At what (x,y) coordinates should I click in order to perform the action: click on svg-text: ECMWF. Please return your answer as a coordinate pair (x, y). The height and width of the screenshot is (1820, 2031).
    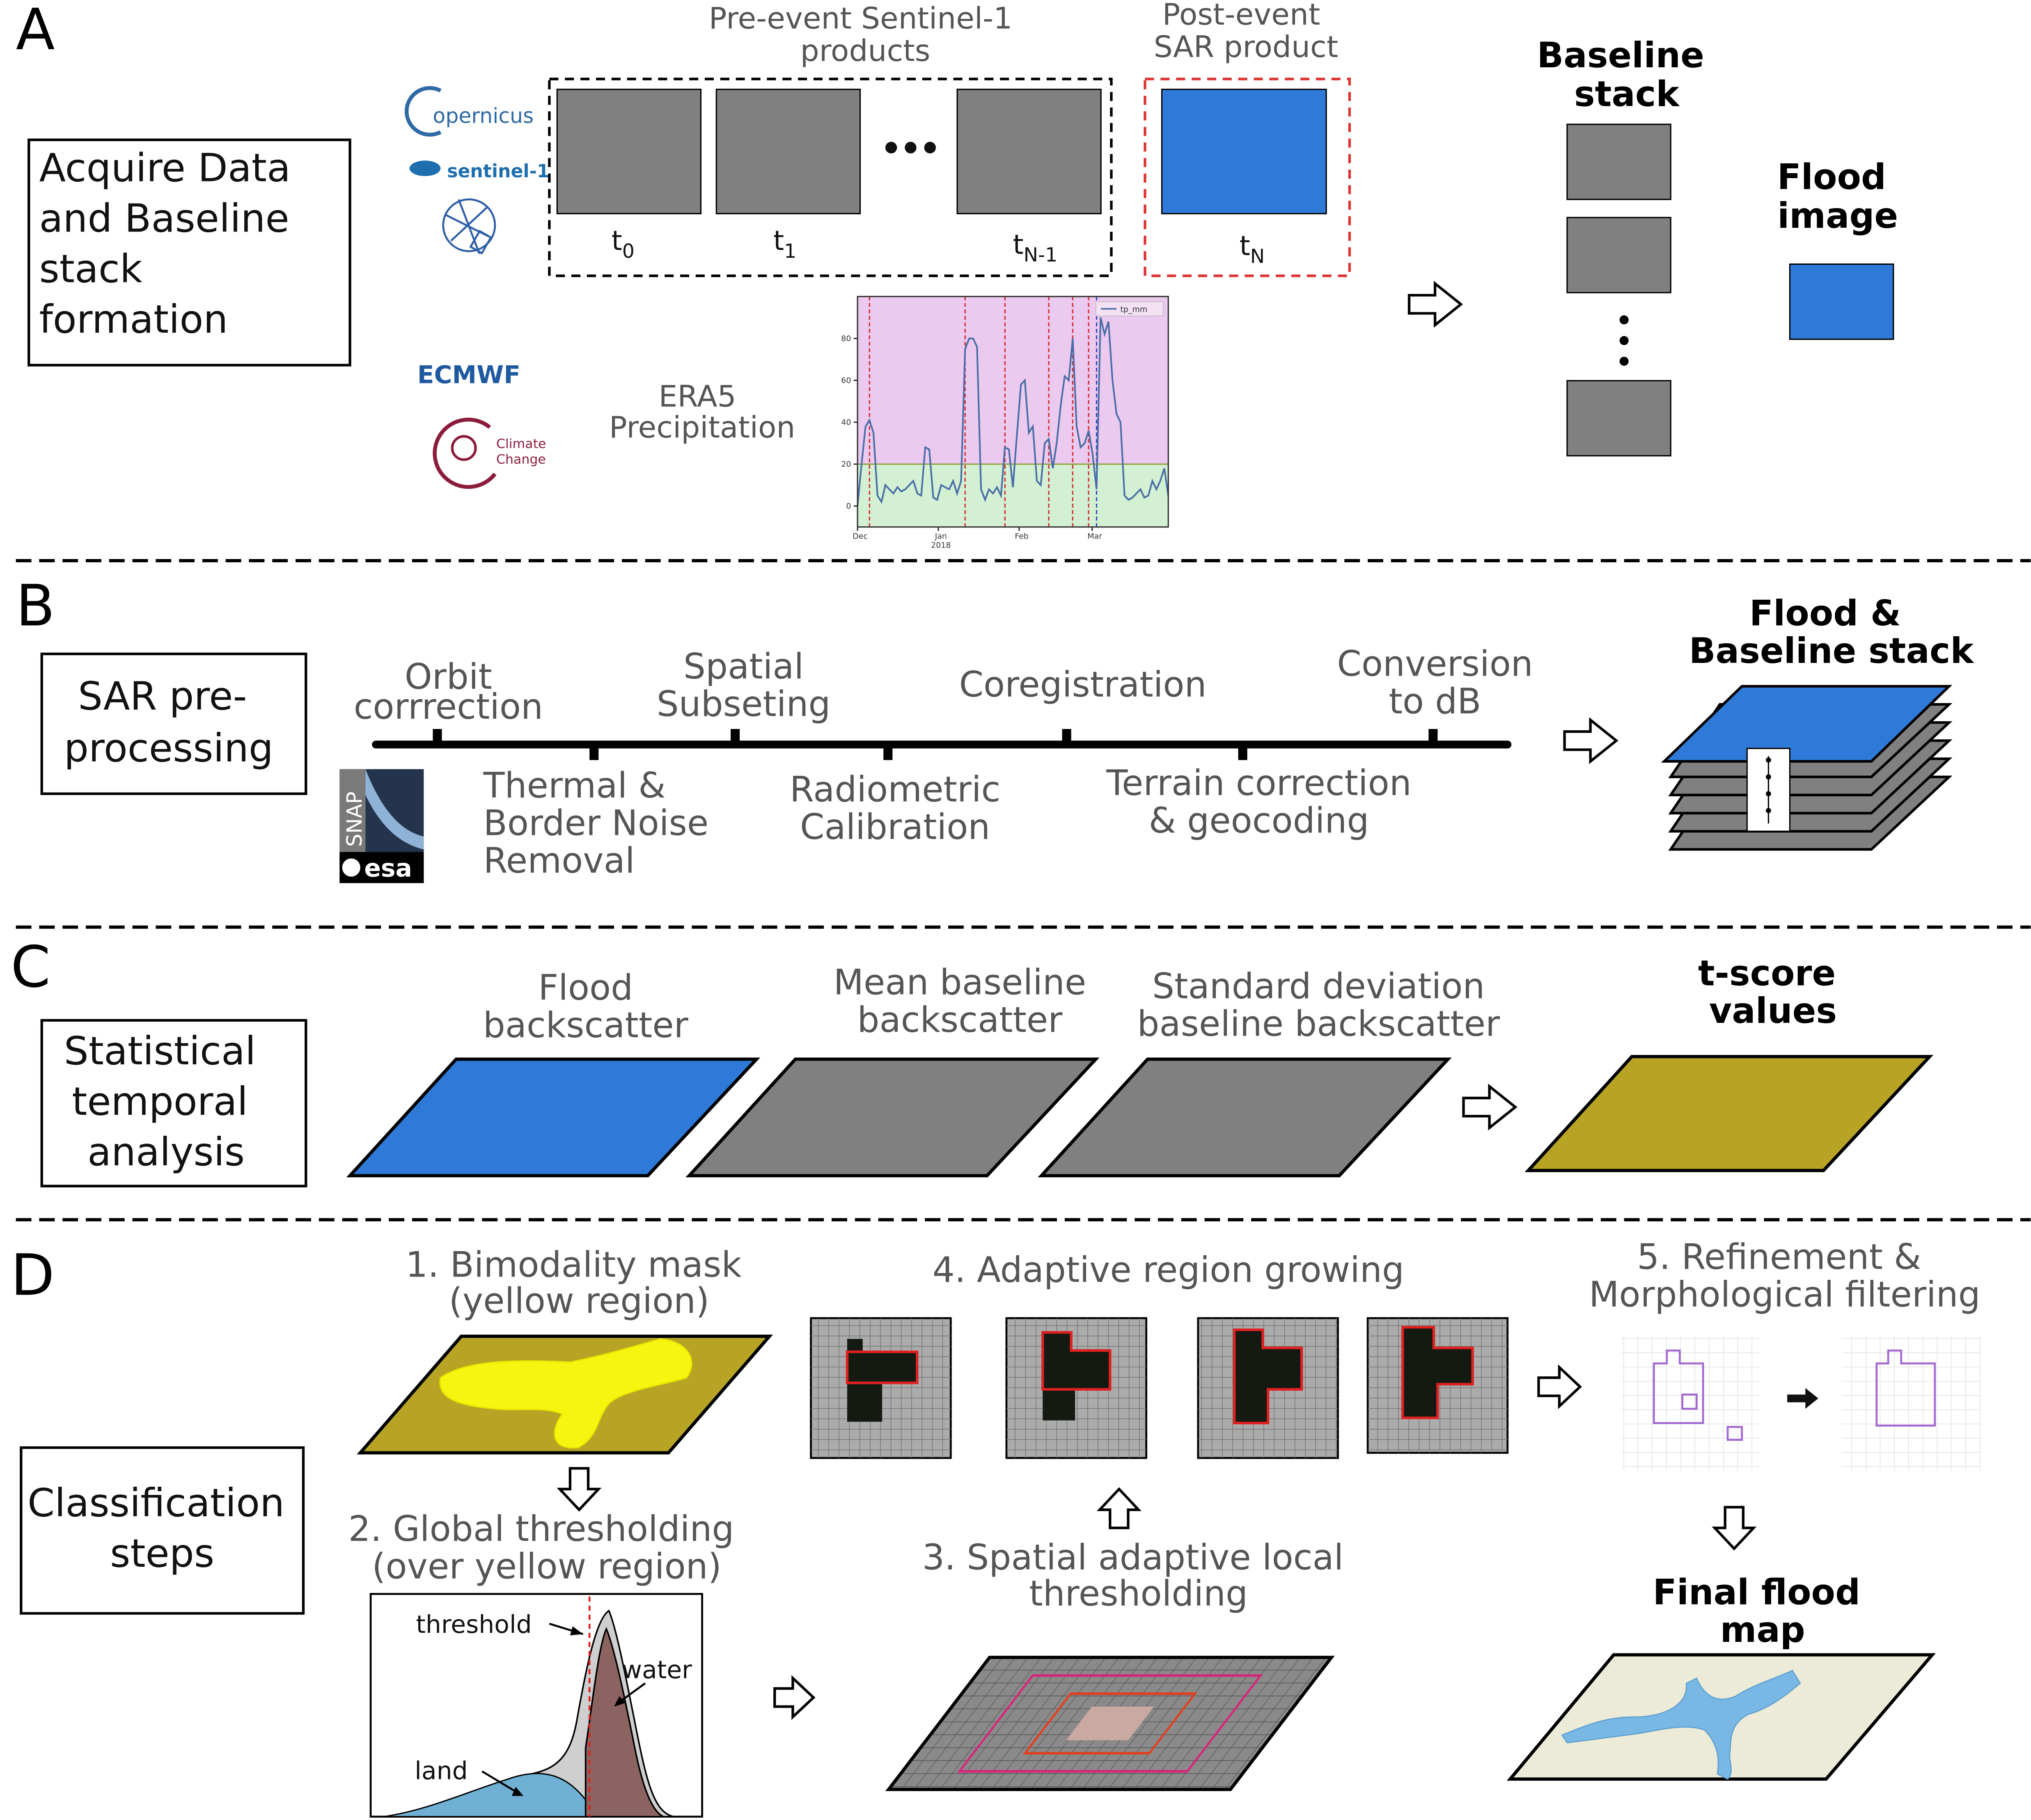
    Looking at the image, I should click on (469, 375).